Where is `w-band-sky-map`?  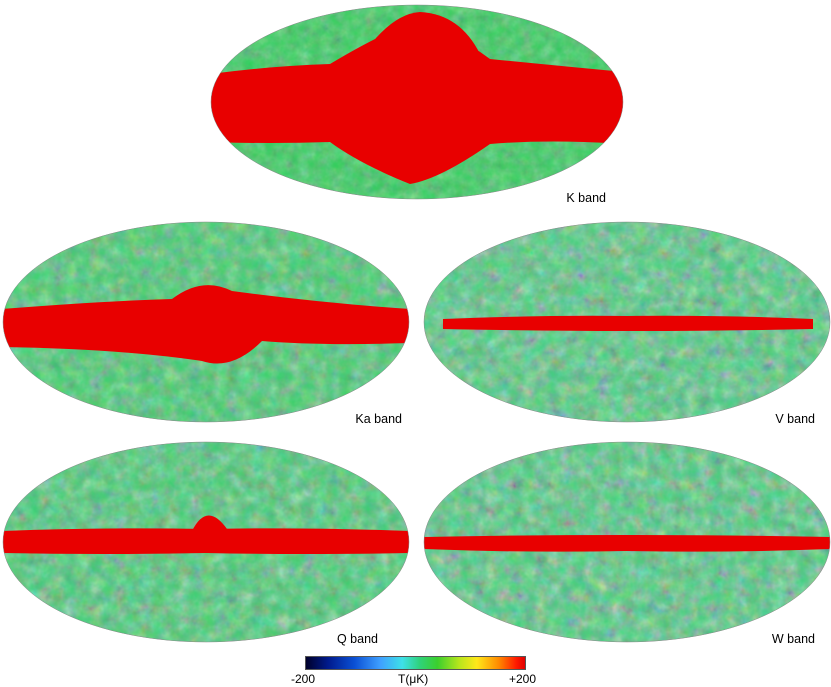
w-band-sky-map is located at coordinates (627, 542).